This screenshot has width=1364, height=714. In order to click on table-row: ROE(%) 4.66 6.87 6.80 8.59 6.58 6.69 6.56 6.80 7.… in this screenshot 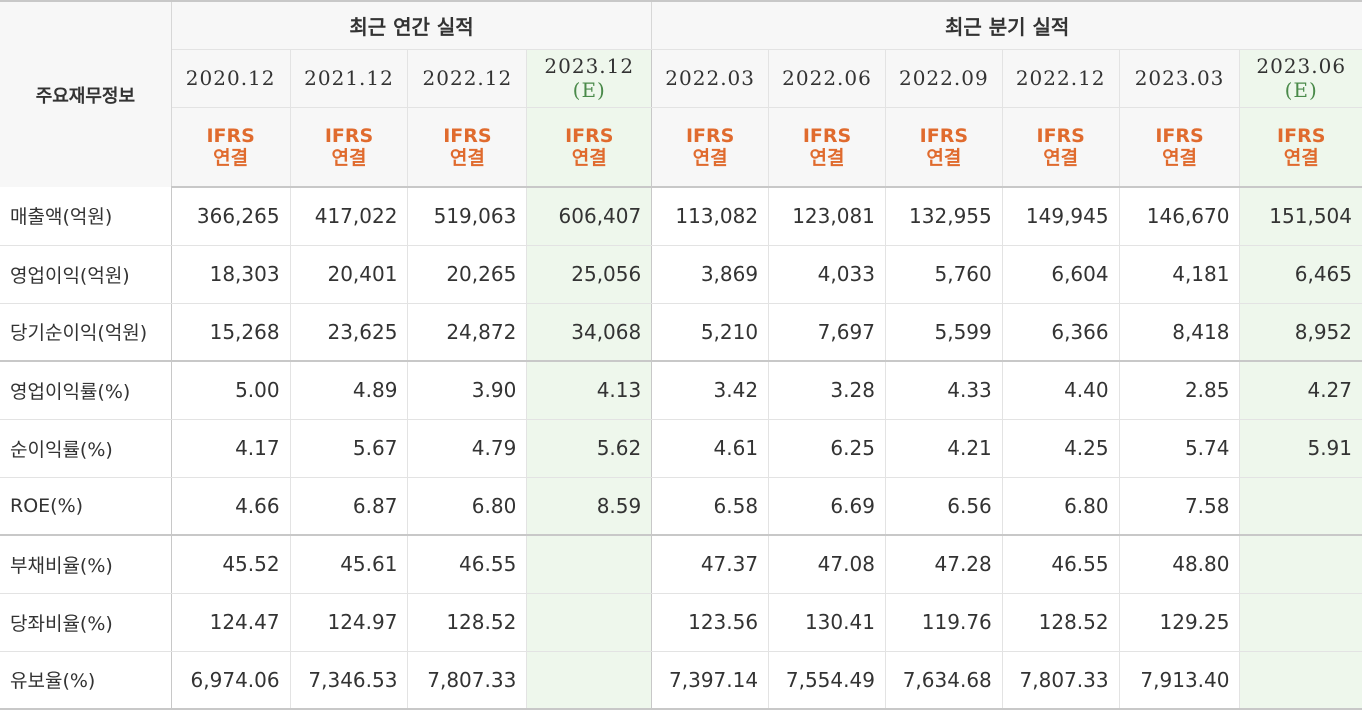, I will do `click(681, 506)`.